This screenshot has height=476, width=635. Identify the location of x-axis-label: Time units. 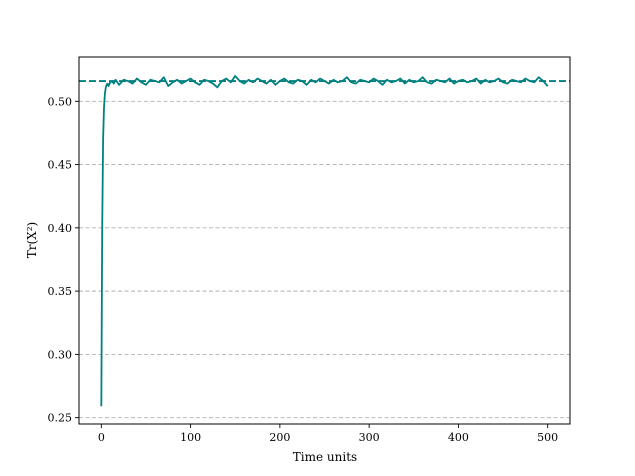
(325, 457).